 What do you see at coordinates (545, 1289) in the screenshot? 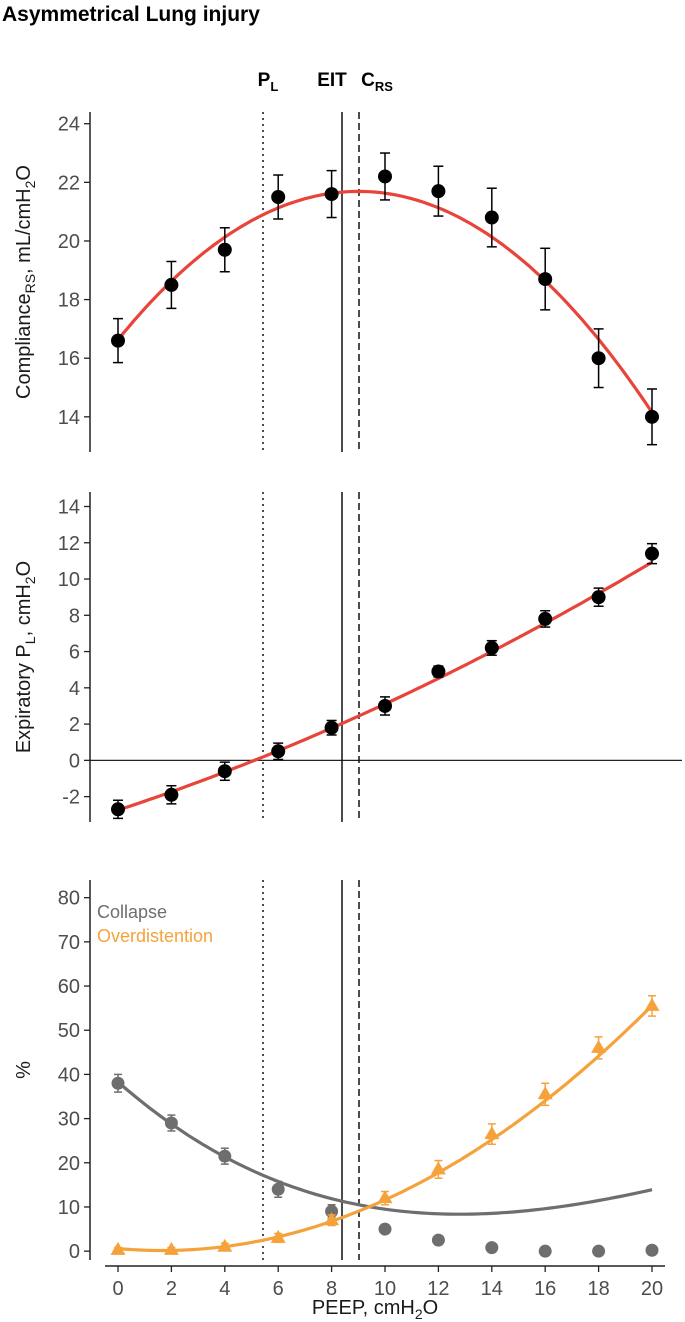
I see `x-tick-label: 16` at bounding box center [545, 1289].